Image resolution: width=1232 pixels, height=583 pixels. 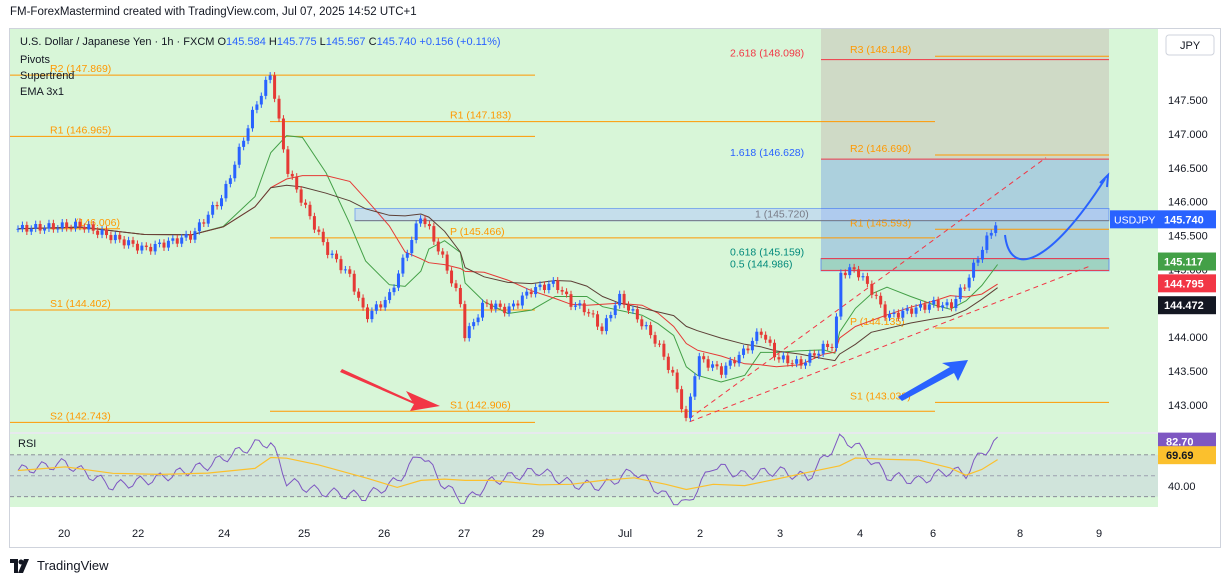 I want to click on fib-label: 1.618 (146.628), so click(x=767, y=153).